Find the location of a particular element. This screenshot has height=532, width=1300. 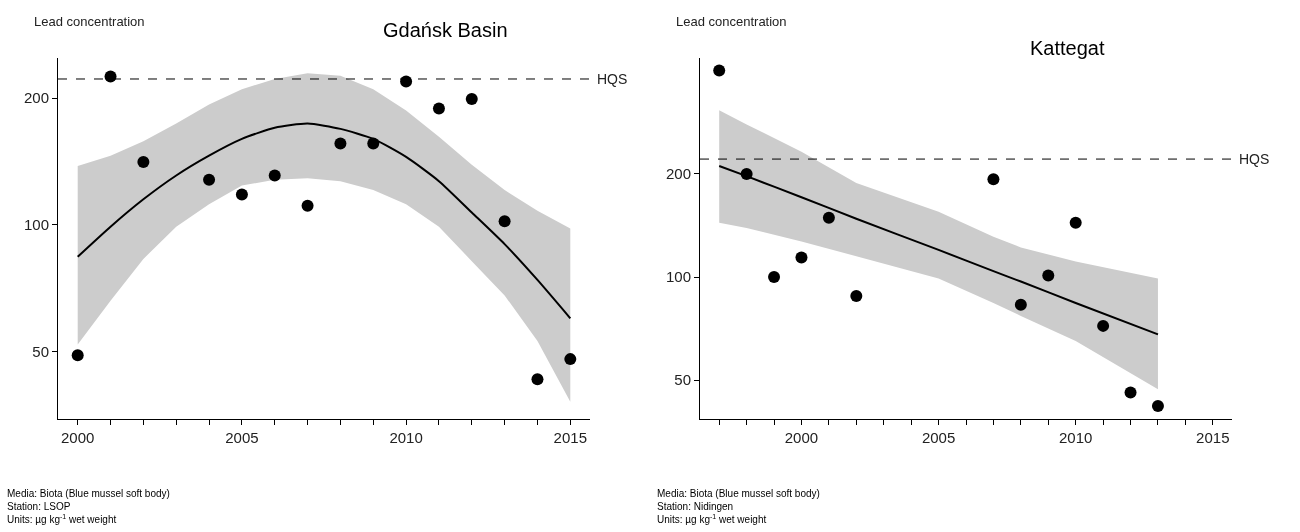

text: Station: LSOP is located at coordinates (39, 506).